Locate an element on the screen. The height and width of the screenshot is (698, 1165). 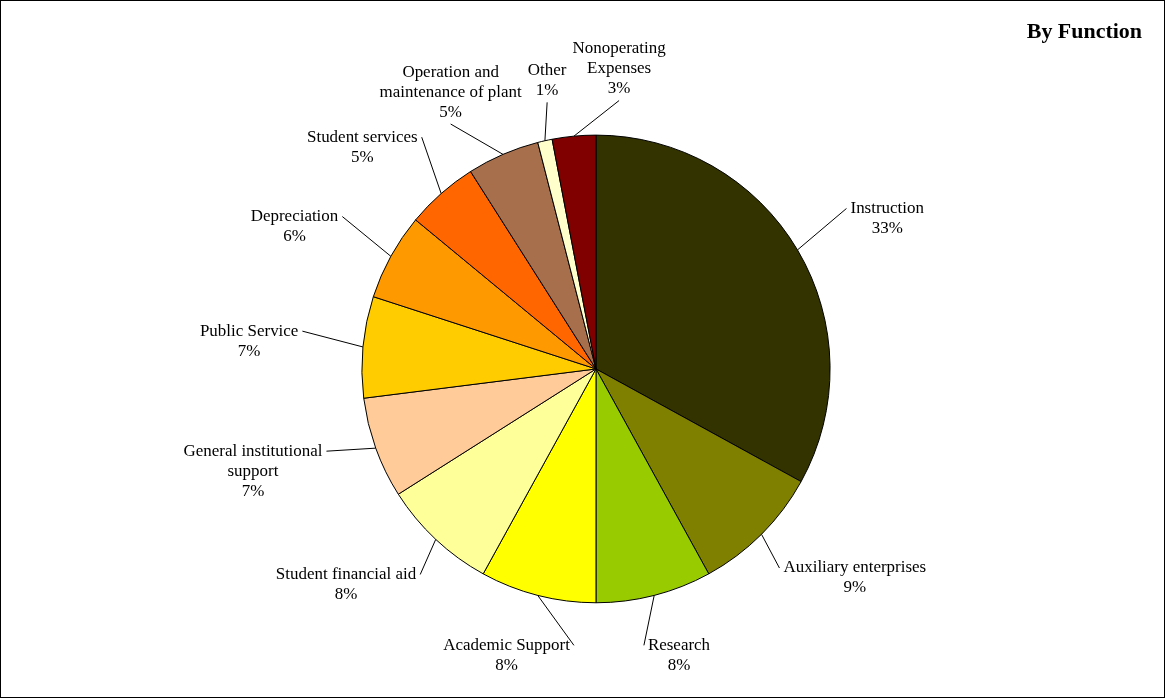
slice-label: Depreciation is located at coordinates (294, 215).